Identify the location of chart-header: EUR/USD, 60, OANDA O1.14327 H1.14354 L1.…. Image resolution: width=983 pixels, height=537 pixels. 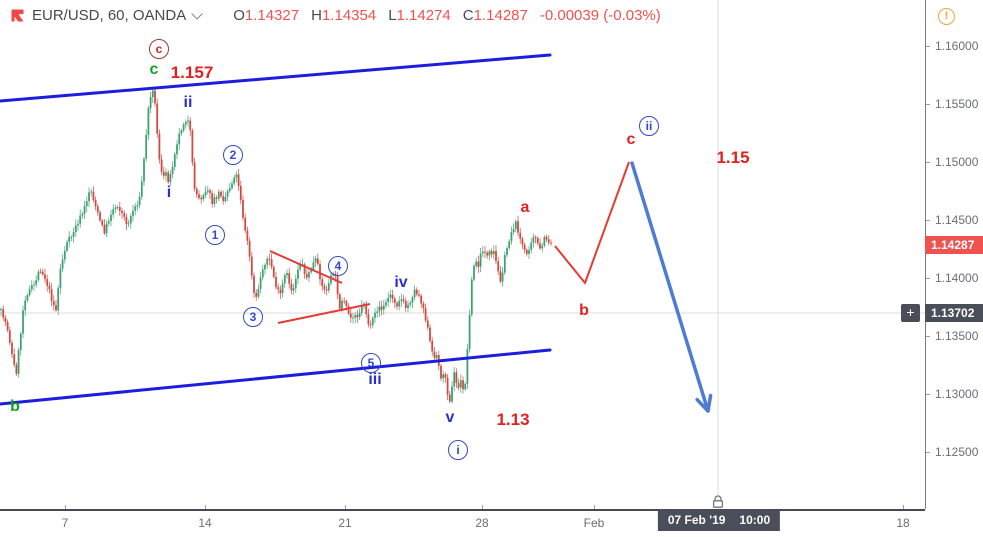
(341, 15).